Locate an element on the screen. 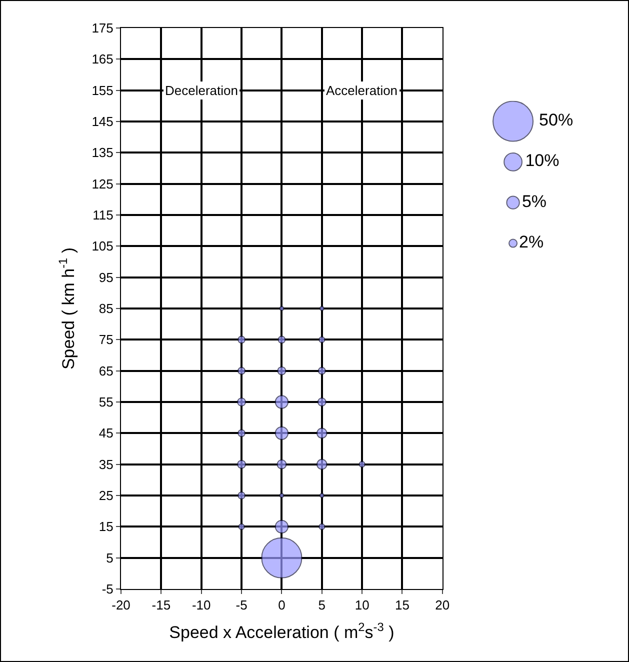 The width and height of the screenshot is (629, 662). x-tick-label: 15 is located at coordinates (402, 605).